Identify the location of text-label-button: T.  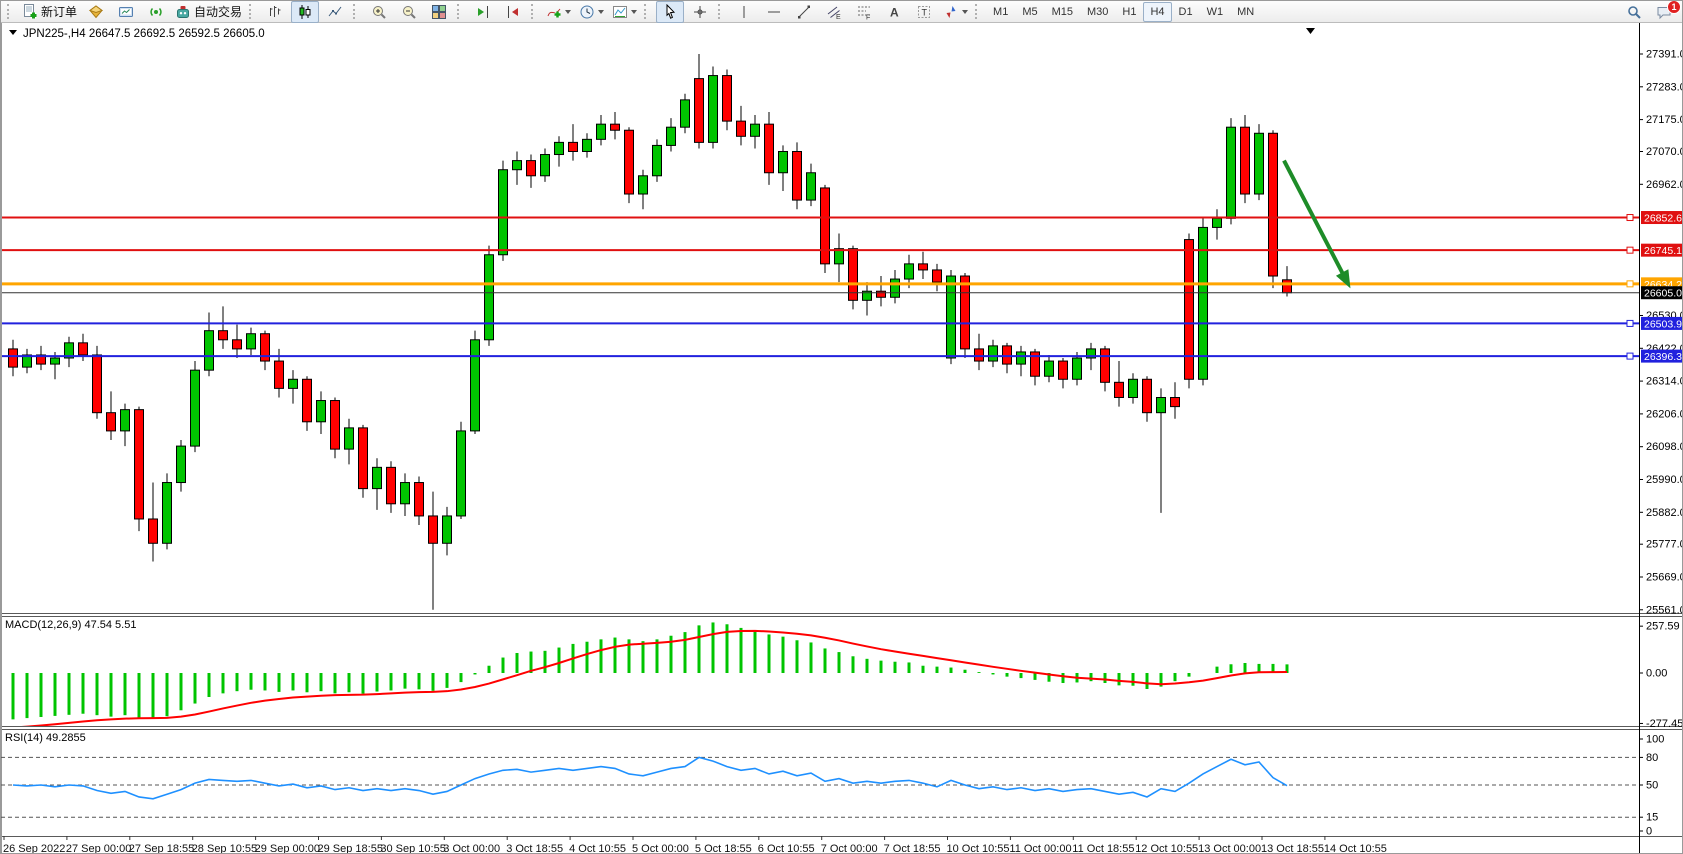
(924, 12).